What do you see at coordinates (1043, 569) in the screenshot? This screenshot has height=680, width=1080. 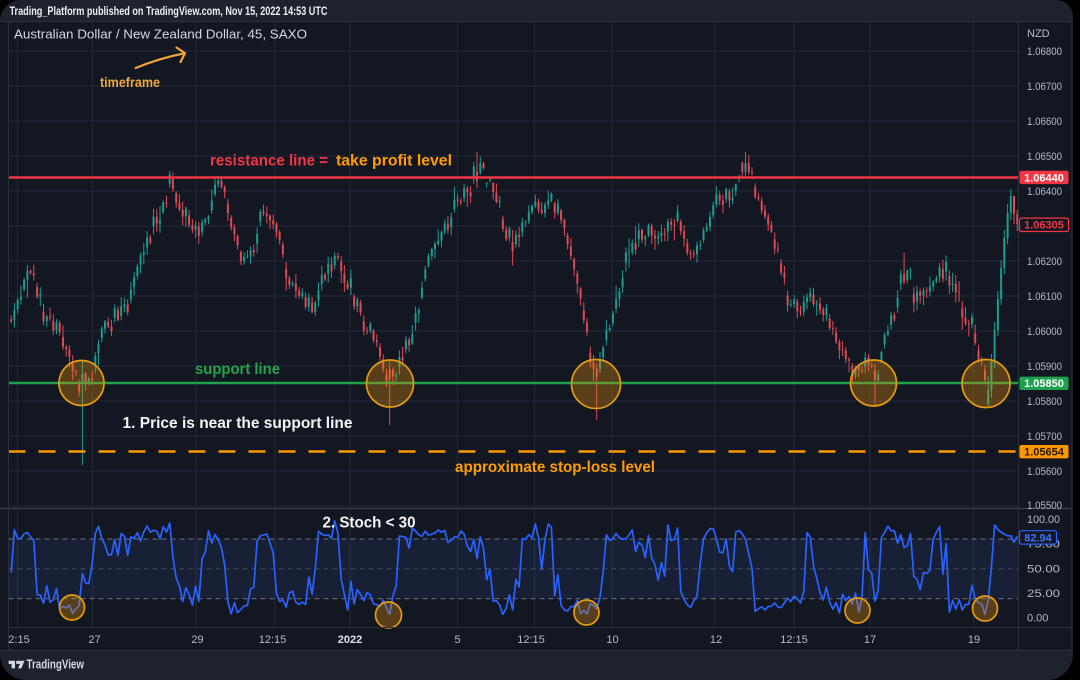 I see `svg-text: 50.00` at bounding box center [1043, 569].